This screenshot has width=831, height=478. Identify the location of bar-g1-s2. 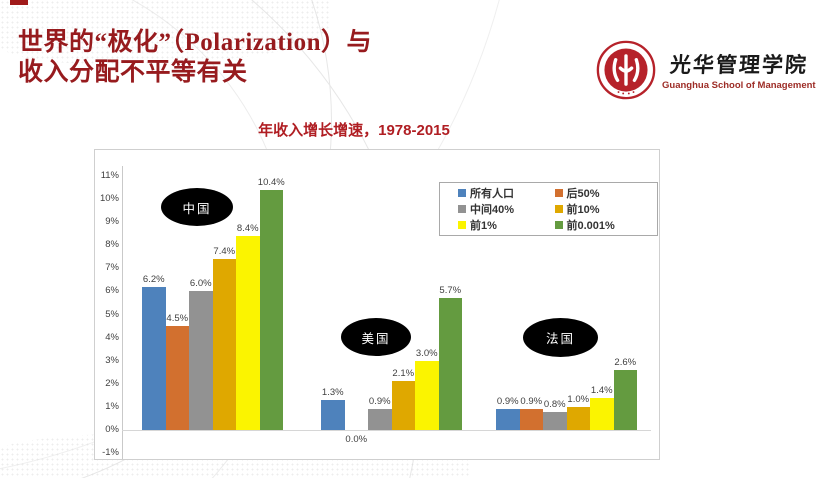
(380, 419).